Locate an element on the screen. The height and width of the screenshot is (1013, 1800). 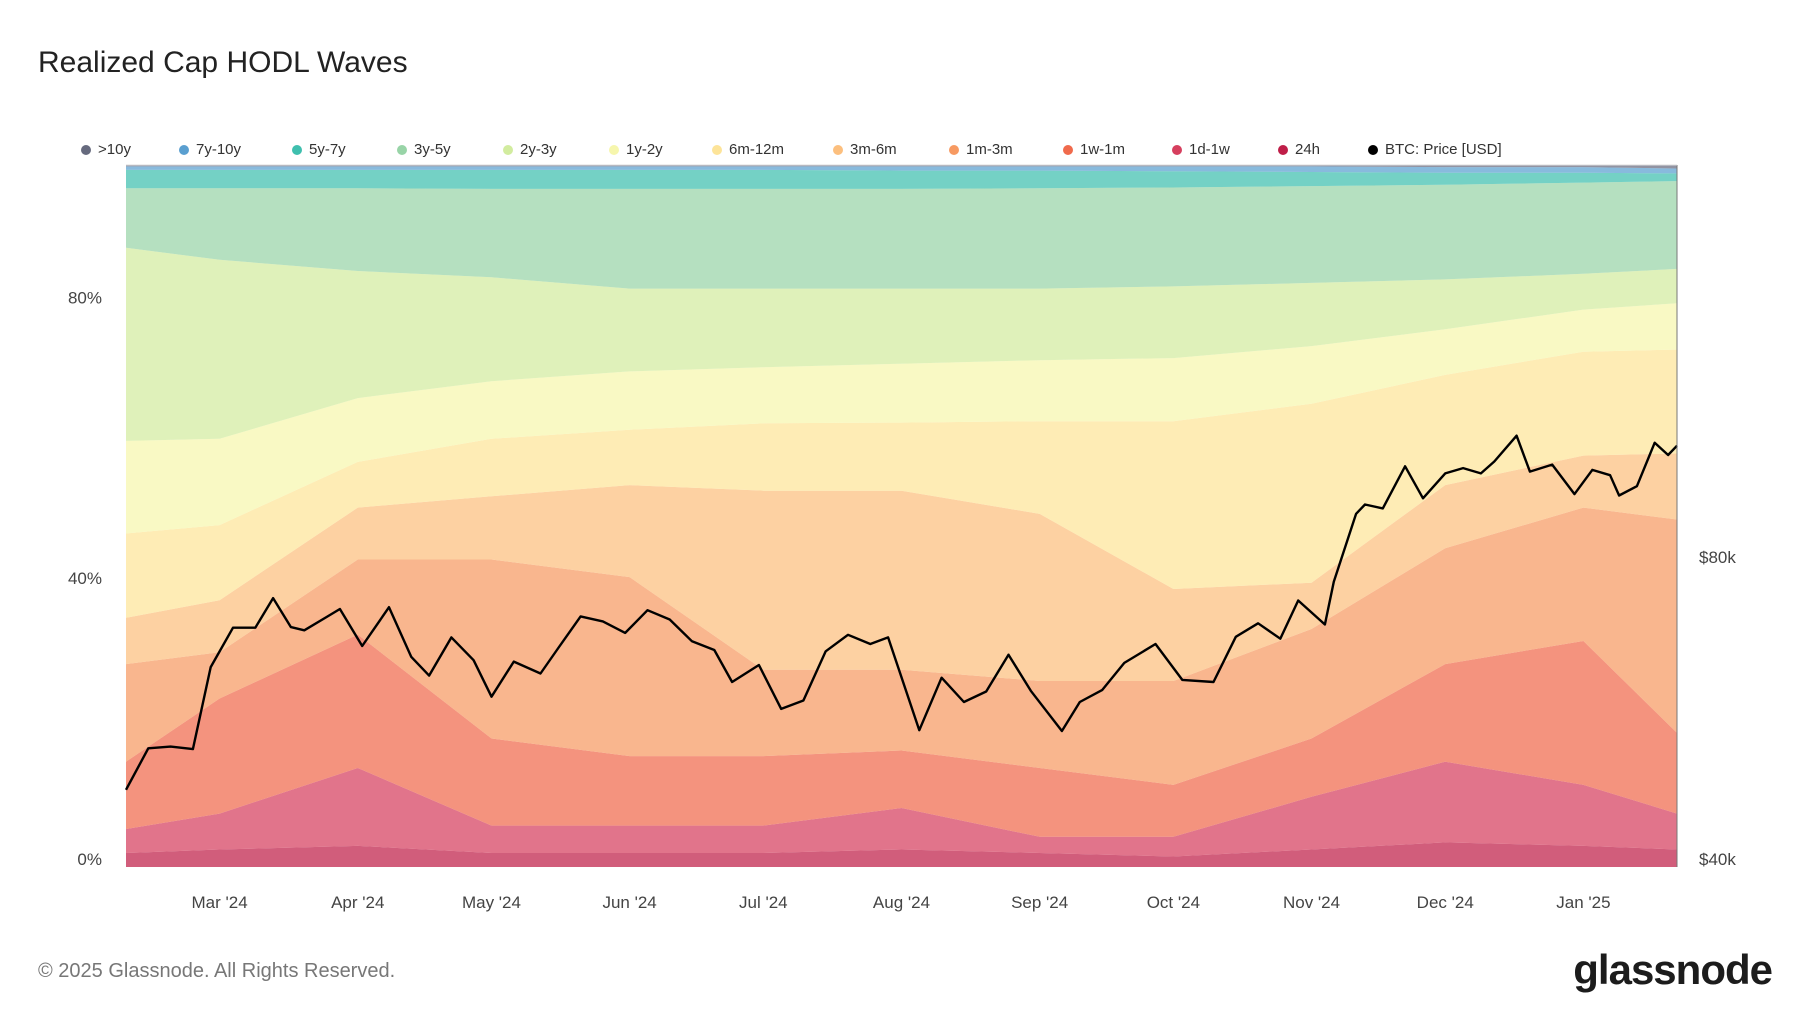
legend-item: BTC: Price [USD] is located at coordinates (1435, 149).